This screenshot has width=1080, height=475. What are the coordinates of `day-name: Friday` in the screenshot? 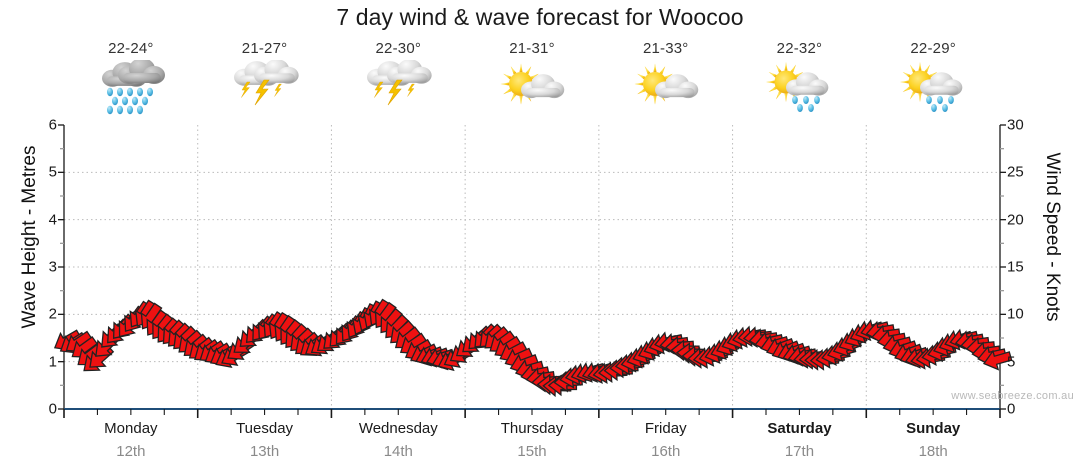 It's located at (665, 428).